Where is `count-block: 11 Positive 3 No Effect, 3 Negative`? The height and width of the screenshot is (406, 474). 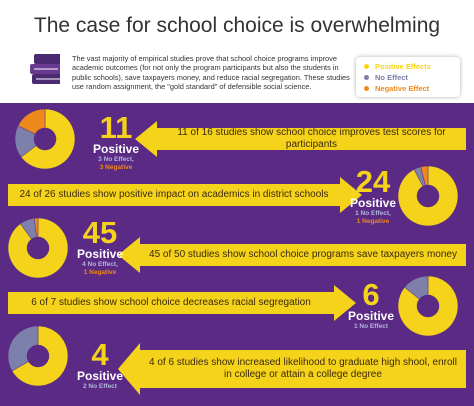
count-block: 11 Positive 3 No Effect, 3 Negative is located at coordinates (116, 141).